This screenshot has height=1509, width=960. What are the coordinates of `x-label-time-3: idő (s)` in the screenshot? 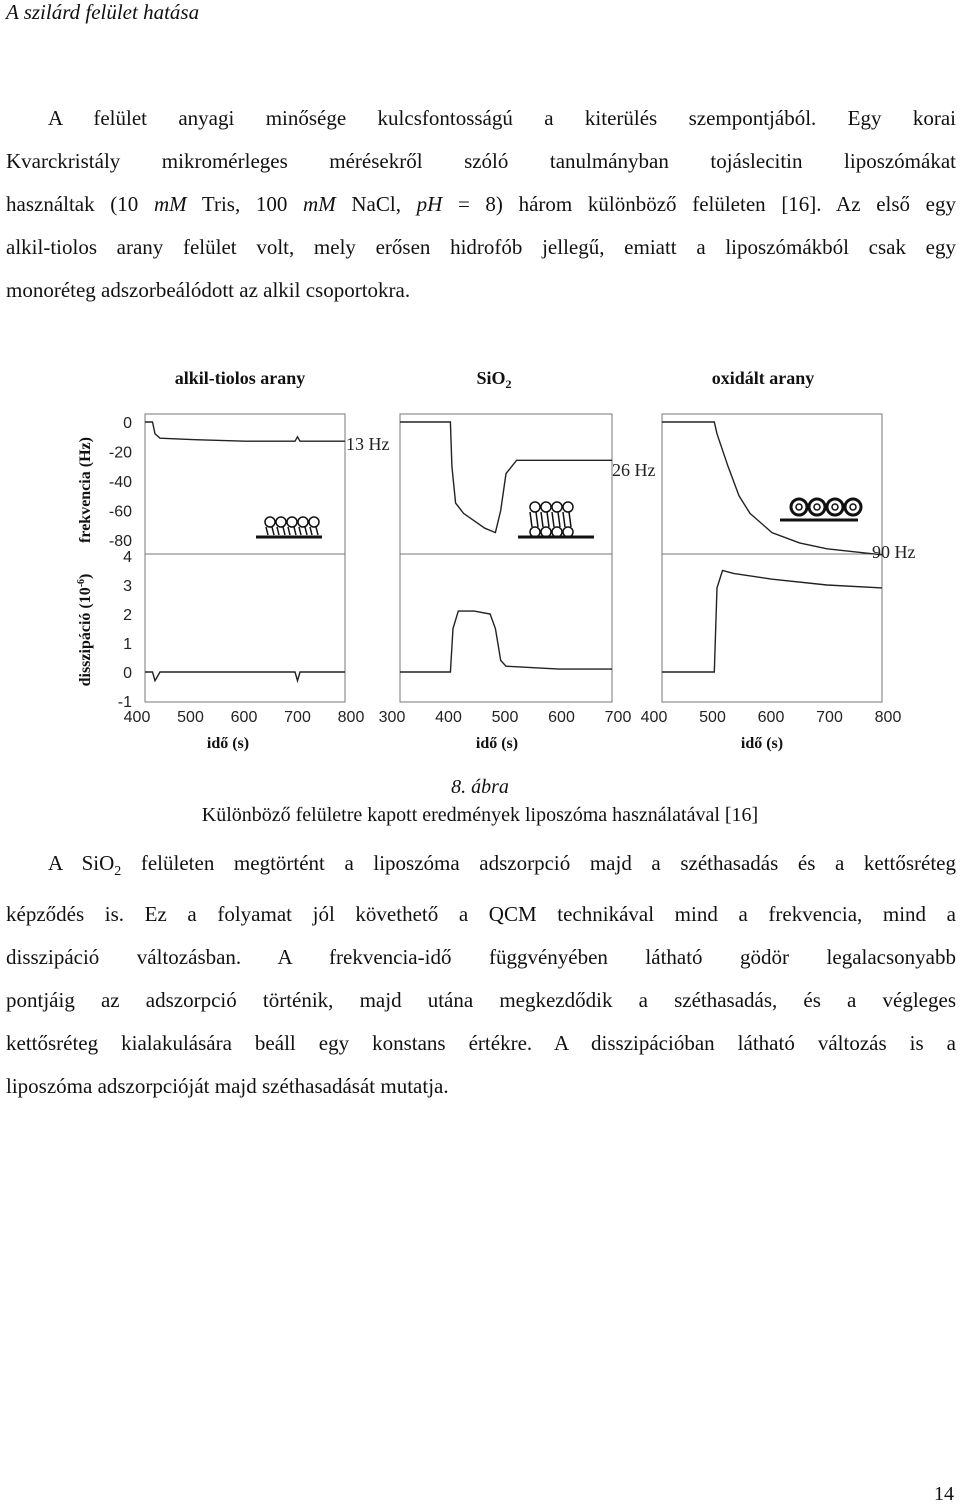 It's located at (762, 743).